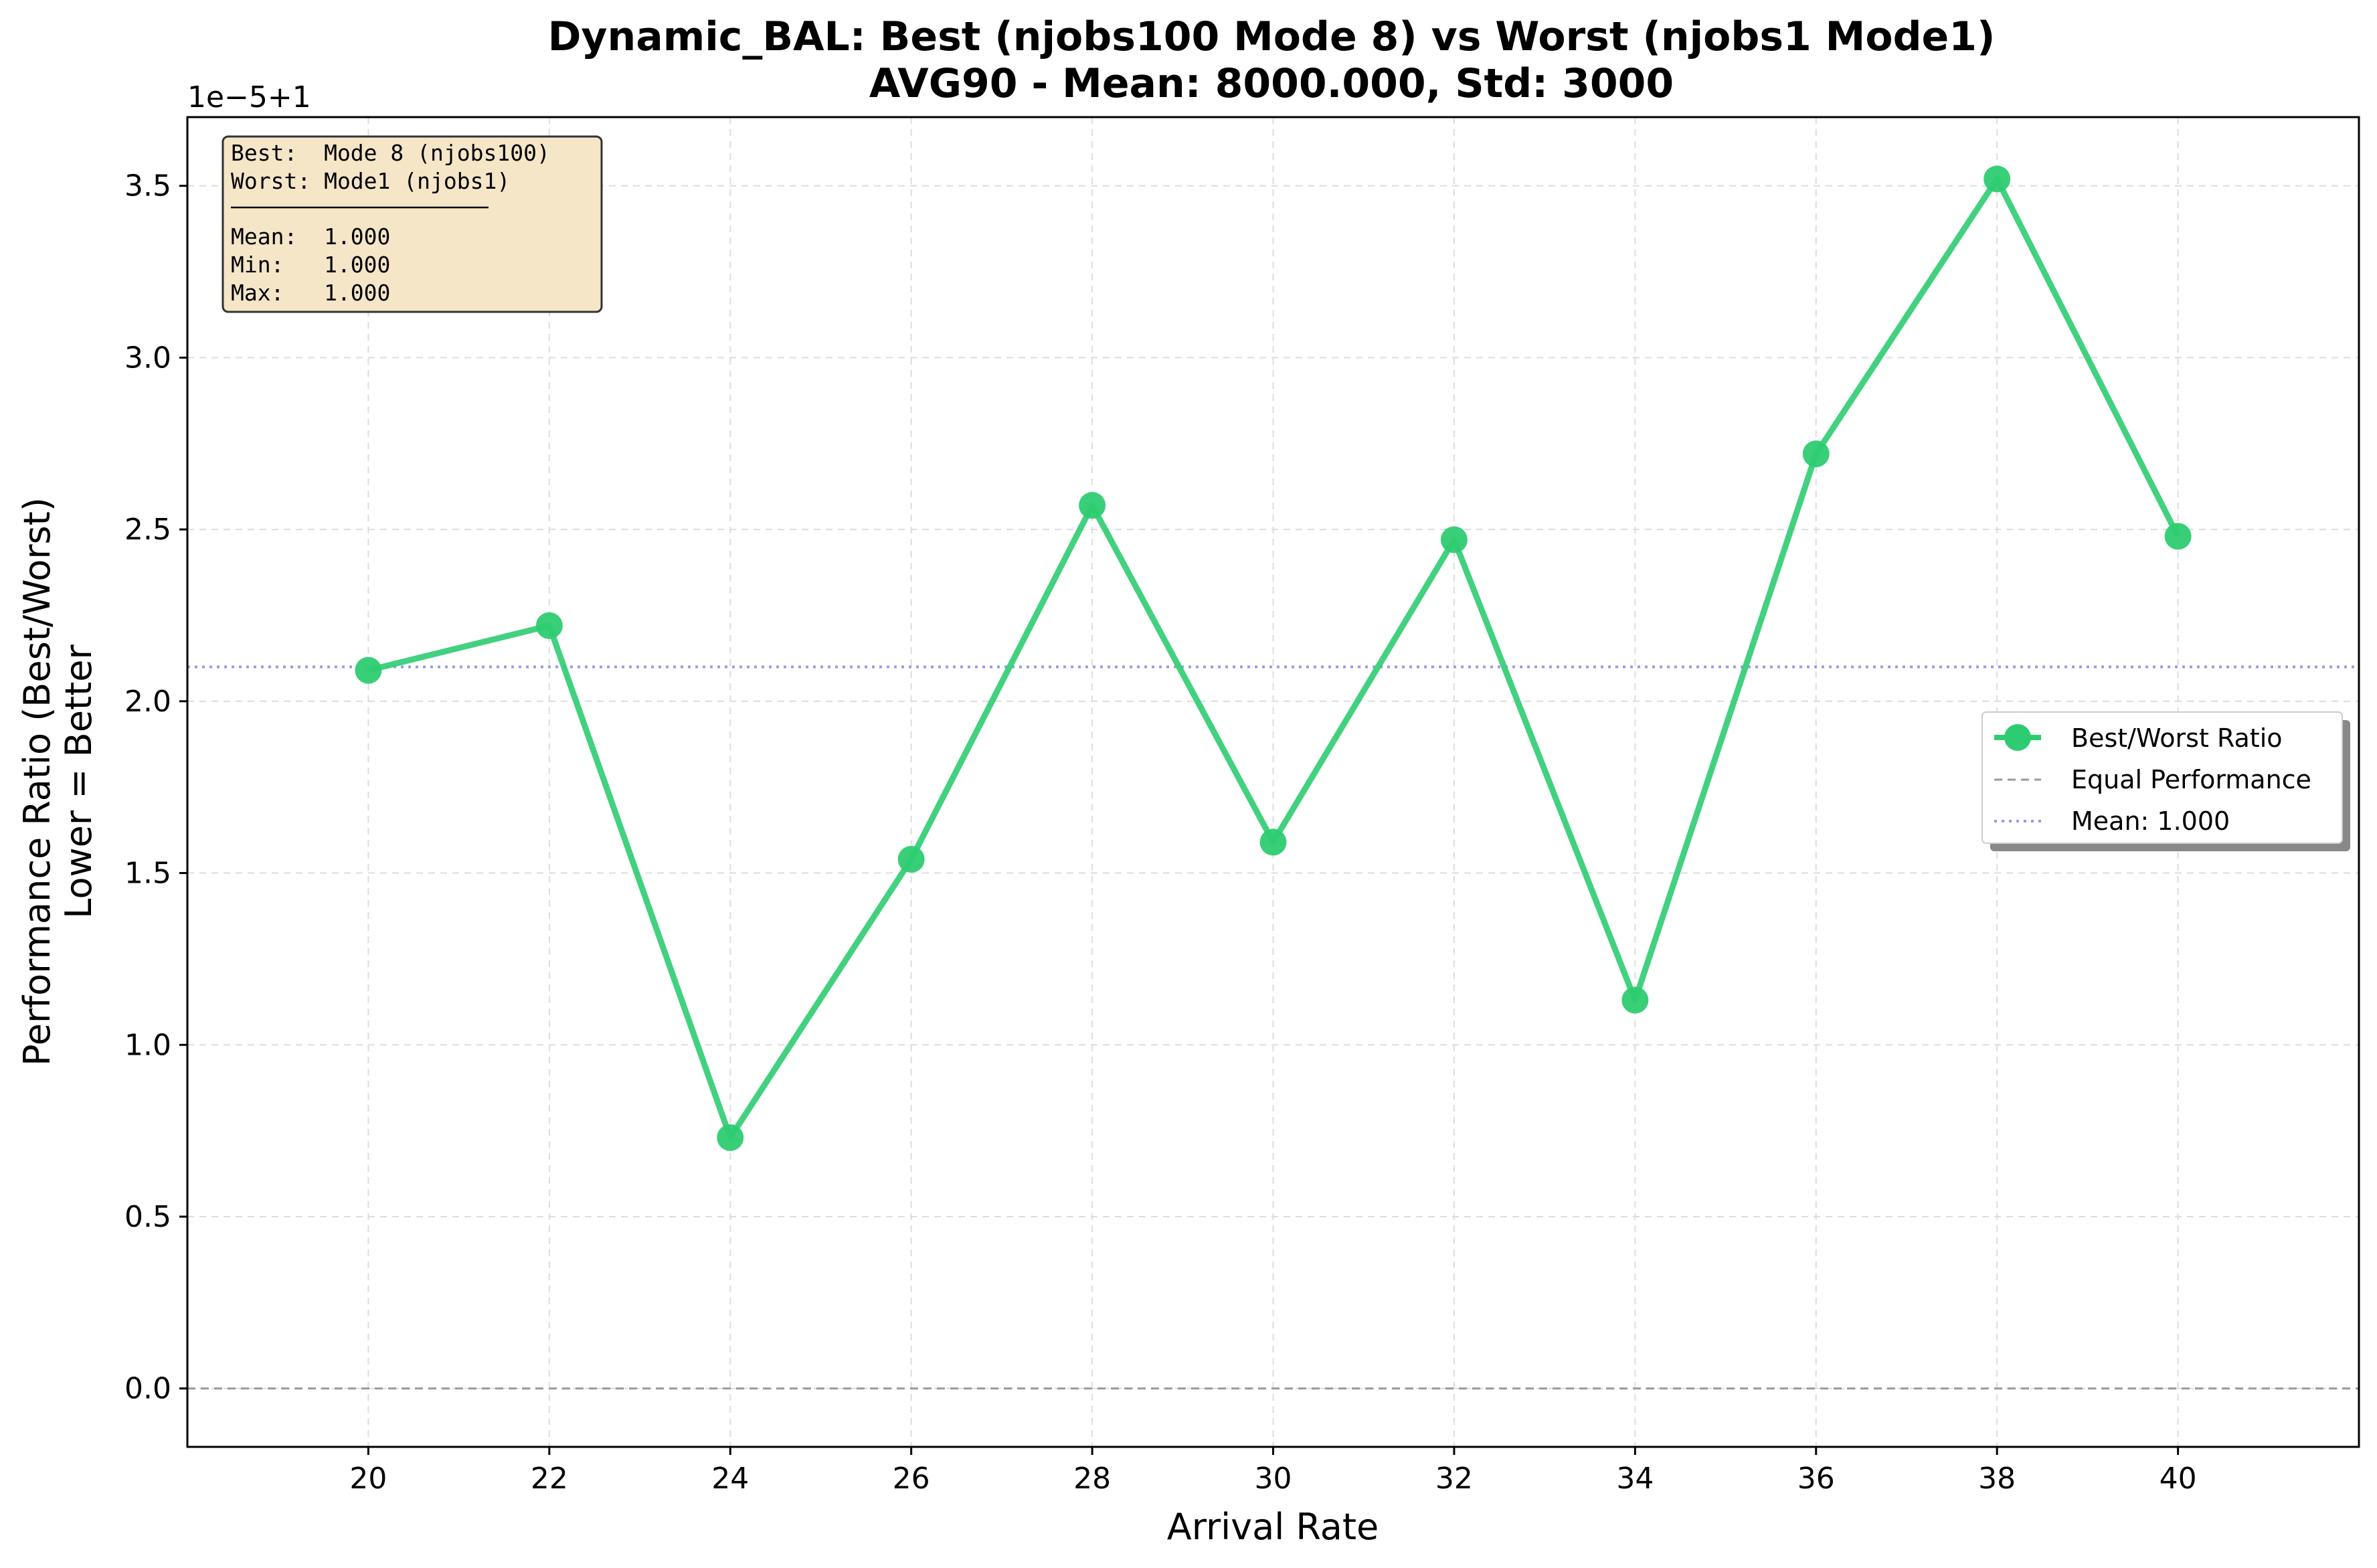 The height and width of the screenshot is (1568, 2377). What do you see at coordinates (549, 1479) in the screenshot?
I see `x-tick-label: 22` at bounding box center [549, 1479].